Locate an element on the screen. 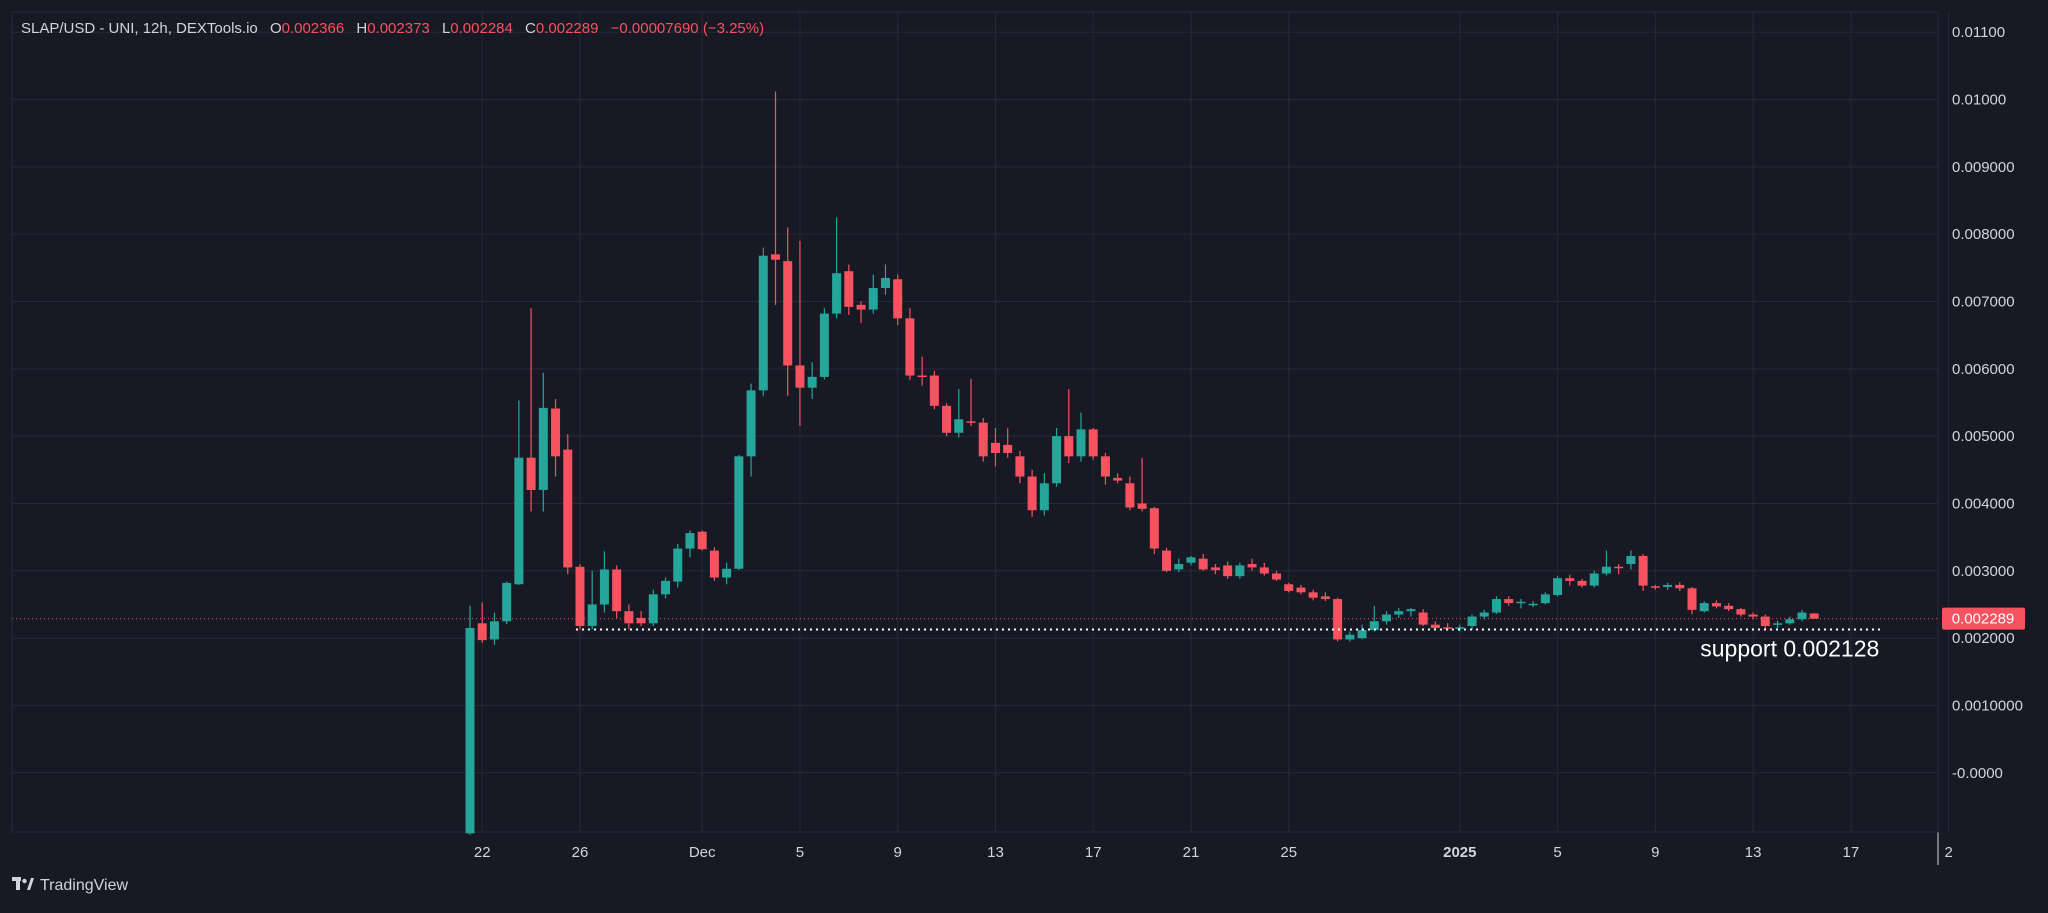  y-tick-label: 0.007000 is located at coordinates (1983, 301).